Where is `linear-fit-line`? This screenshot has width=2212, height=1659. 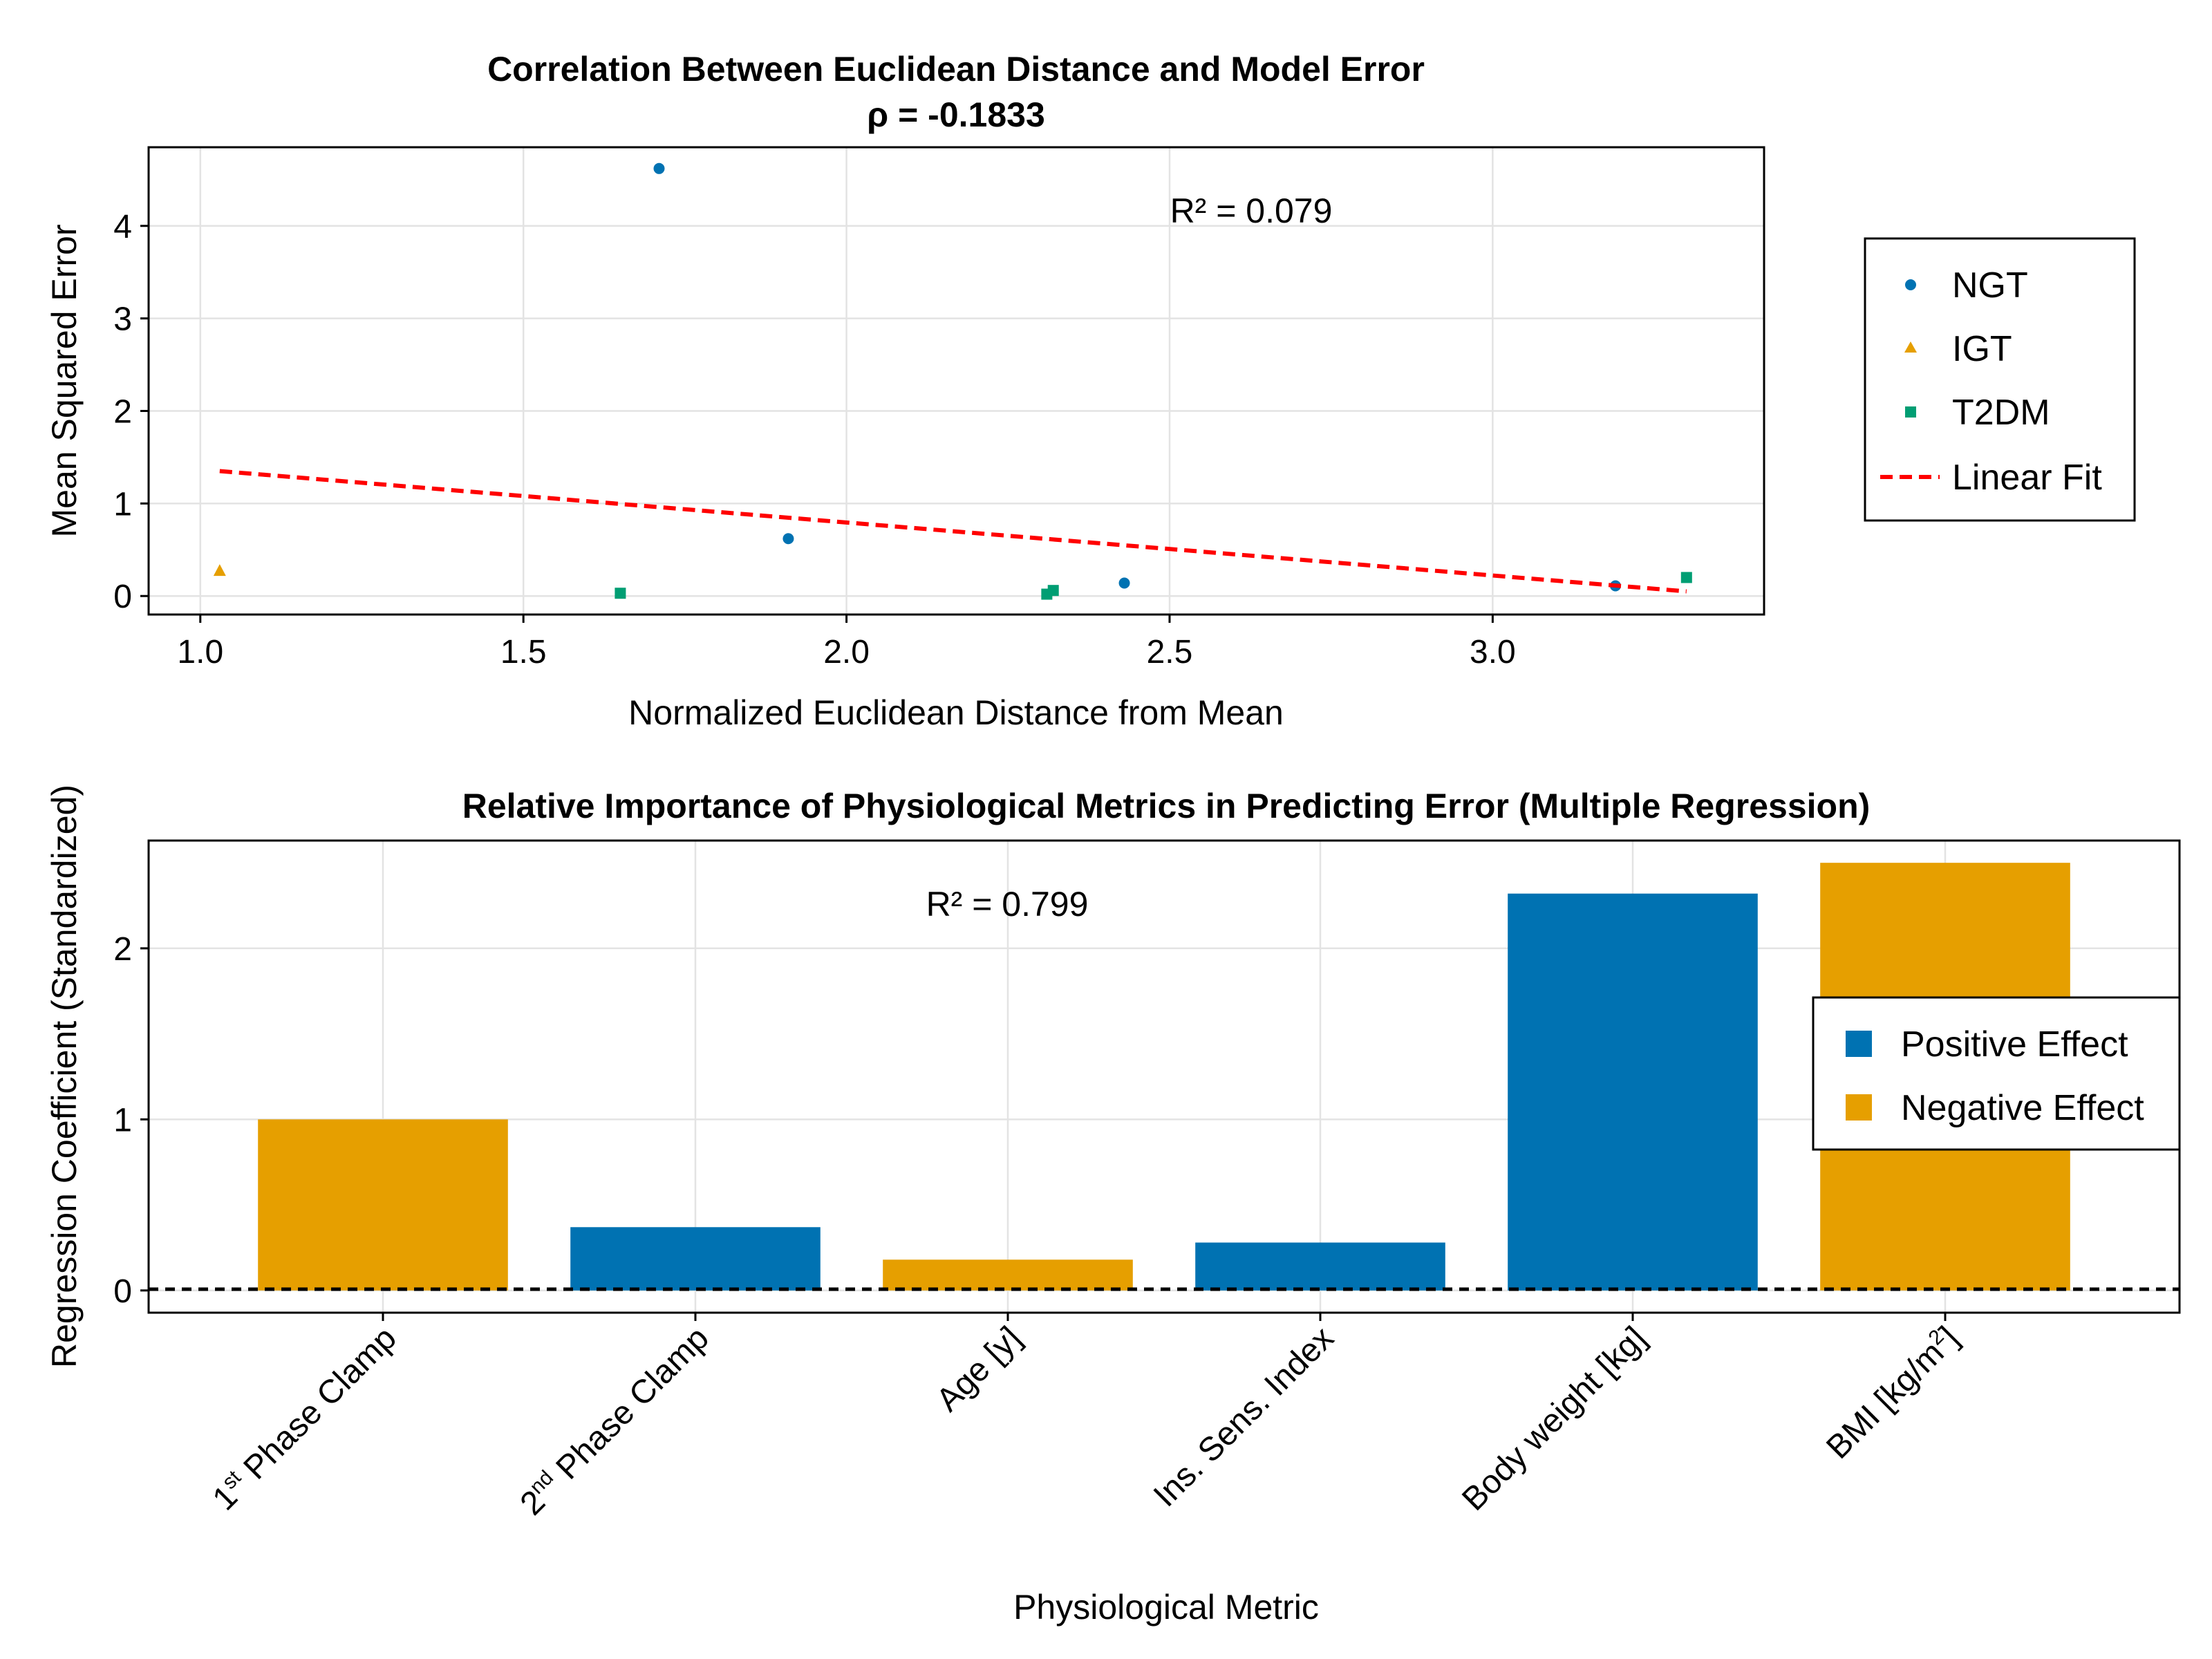 linear-fit-line is located at coordinates (953, 531).